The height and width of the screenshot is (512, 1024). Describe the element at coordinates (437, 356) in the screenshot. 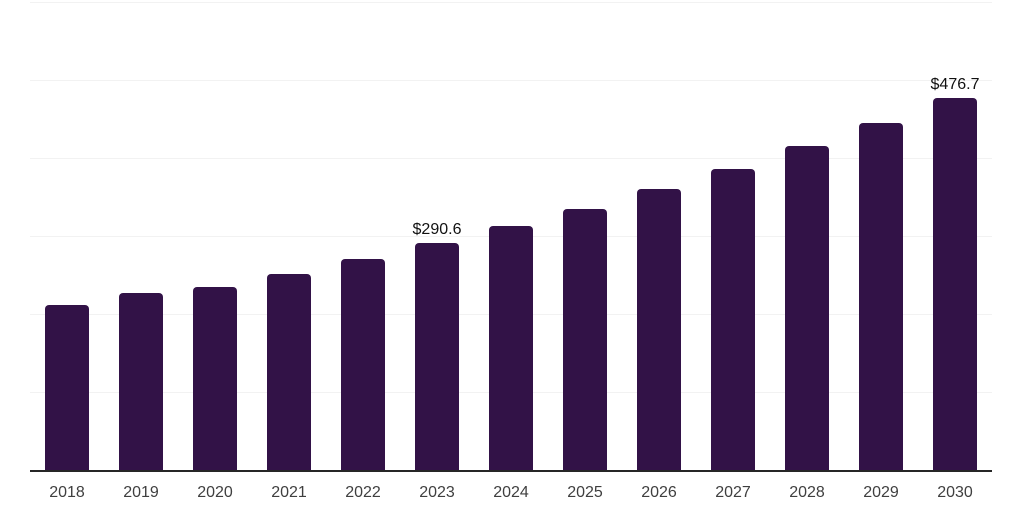

I see `bar-2023` at that location.